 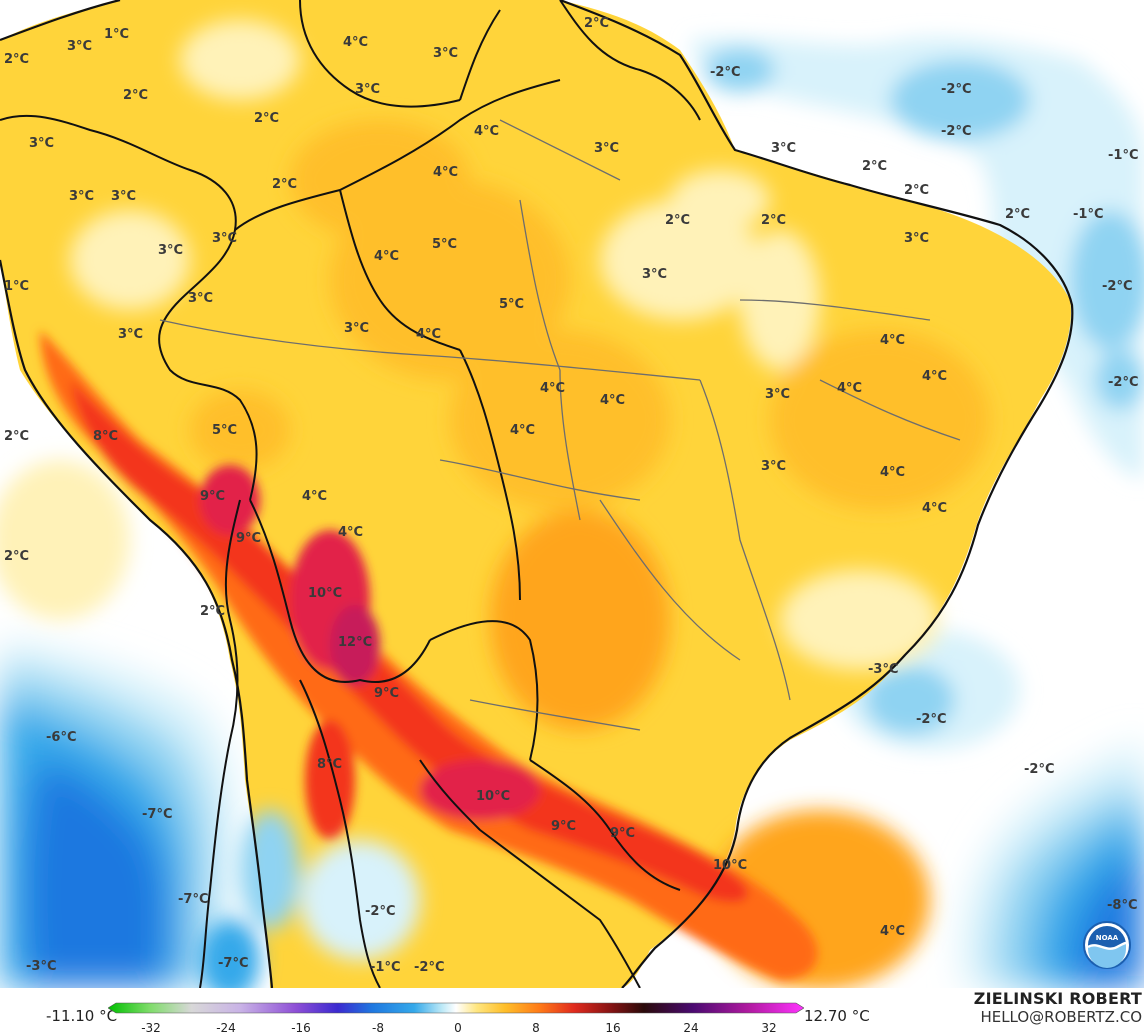 I want to click on colorbar-tick: -16, so click(x=301, y=1028).